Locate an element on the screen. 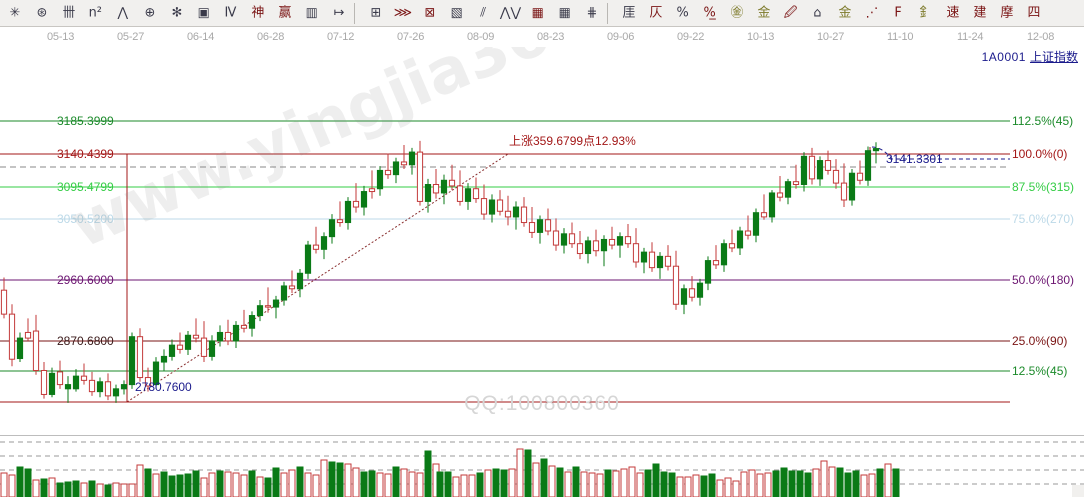  starburst-icon: ✻ is located at coordinates (176, 13).